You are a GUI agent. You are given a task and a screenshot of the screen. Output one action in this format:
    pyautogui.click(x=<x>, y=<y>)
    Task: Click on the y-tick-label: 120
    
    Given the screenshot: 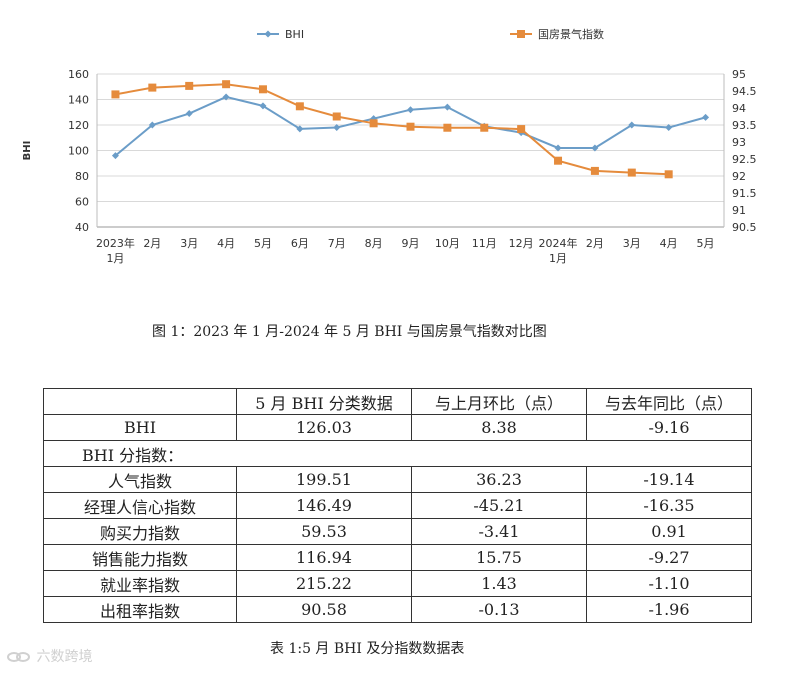 What is the action you would take?
    pyautogui.click(x=78, y=125)
    